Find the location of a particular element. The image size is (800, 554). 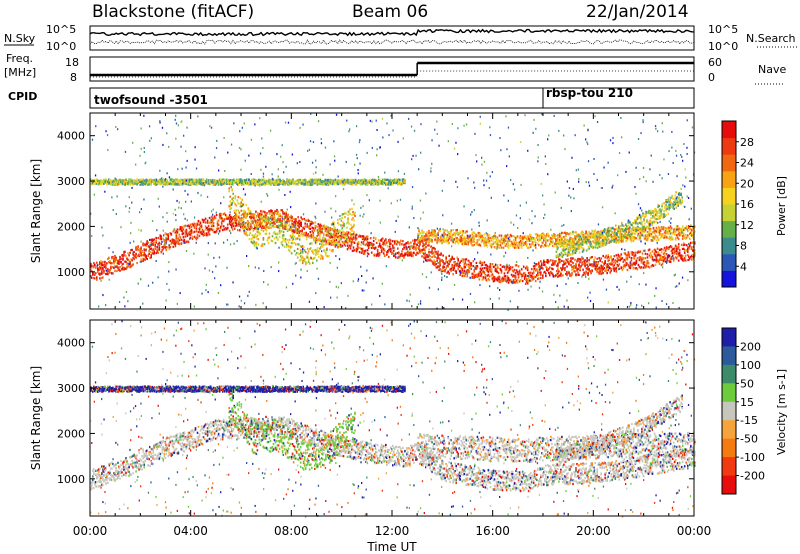

freq-label: Freq. is located at coordinates (19, 58).